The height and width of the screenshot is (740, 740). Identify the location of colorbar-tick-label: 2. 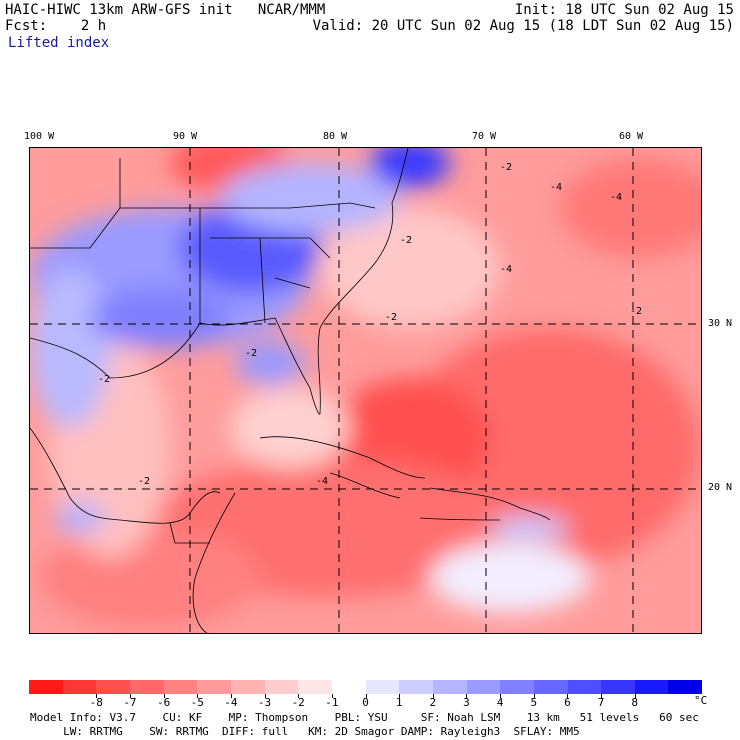
(433, 702).